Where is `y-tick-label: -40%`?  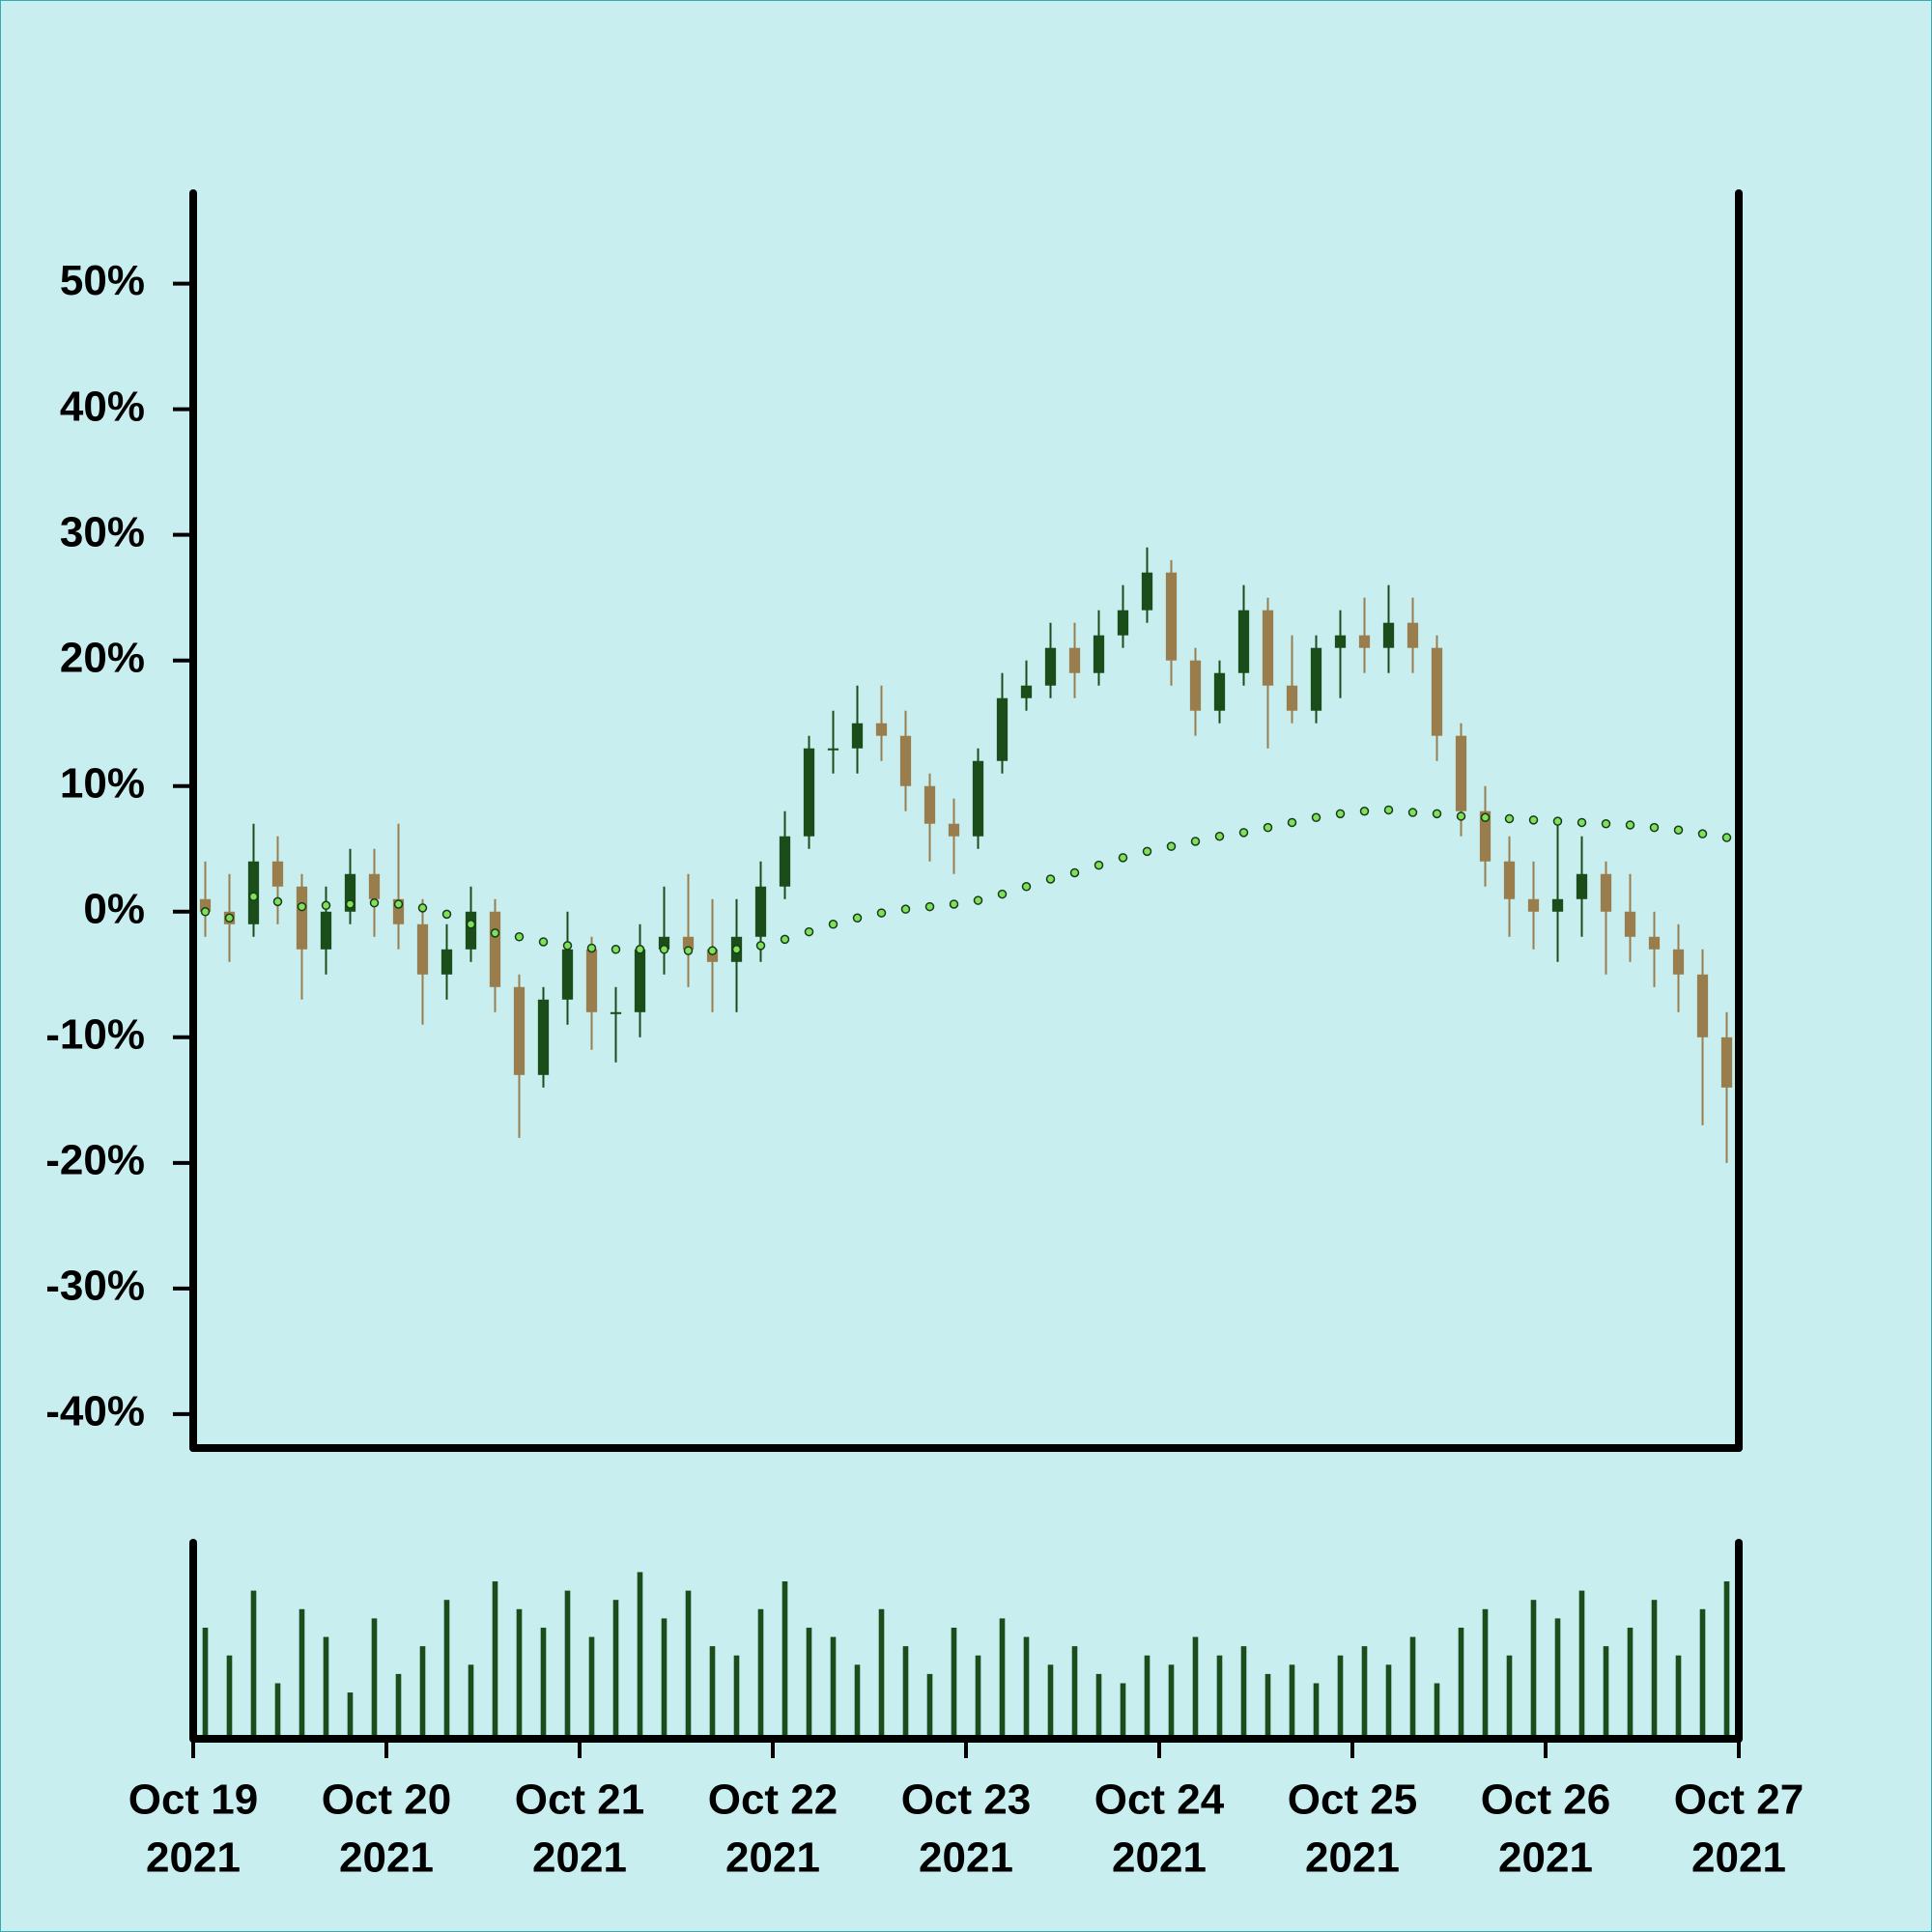
y-tick-label: -40% is located at coordinates (95, 1411).